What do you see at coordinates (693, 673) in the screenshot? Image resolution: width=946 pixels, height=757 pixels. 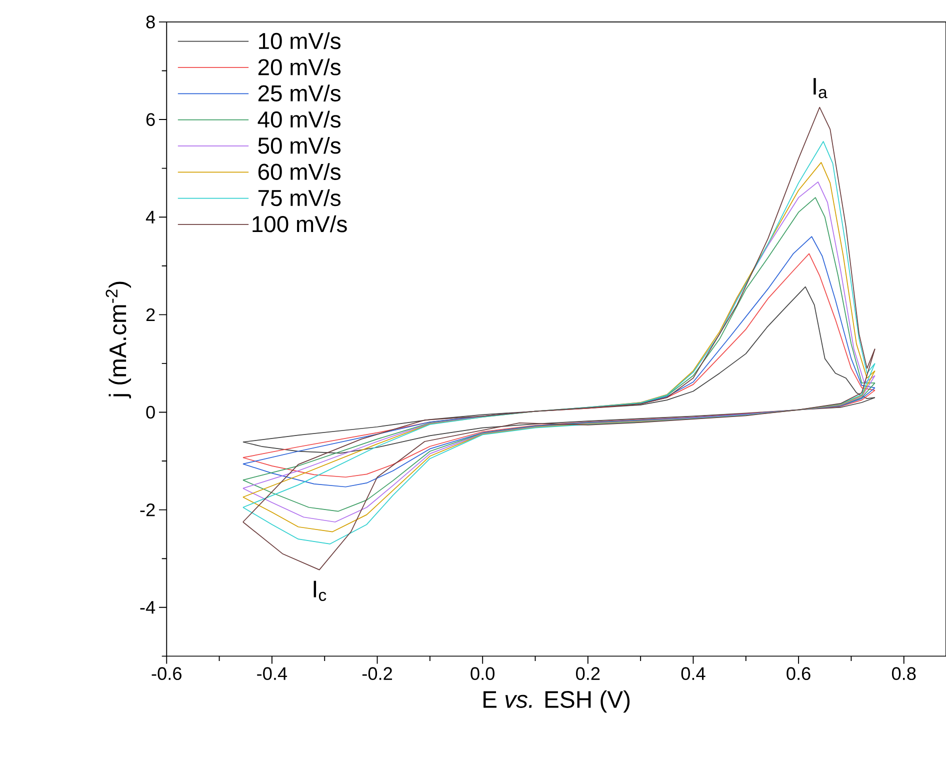 I see `x-tick-label: 0.4` at bounding box center [693, 673].